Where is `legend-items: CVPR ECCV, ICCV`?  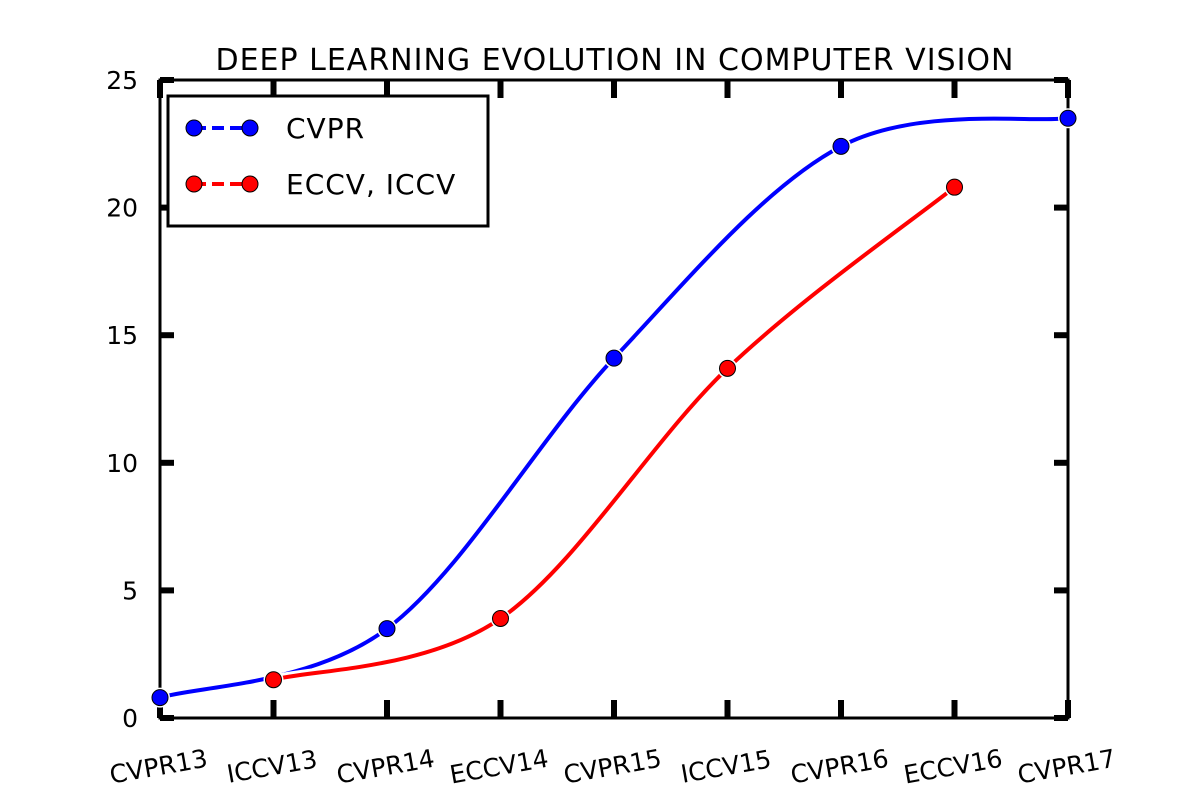
legend-items: CVPR ECCV, ICCV is located at coordinates (320, 156).